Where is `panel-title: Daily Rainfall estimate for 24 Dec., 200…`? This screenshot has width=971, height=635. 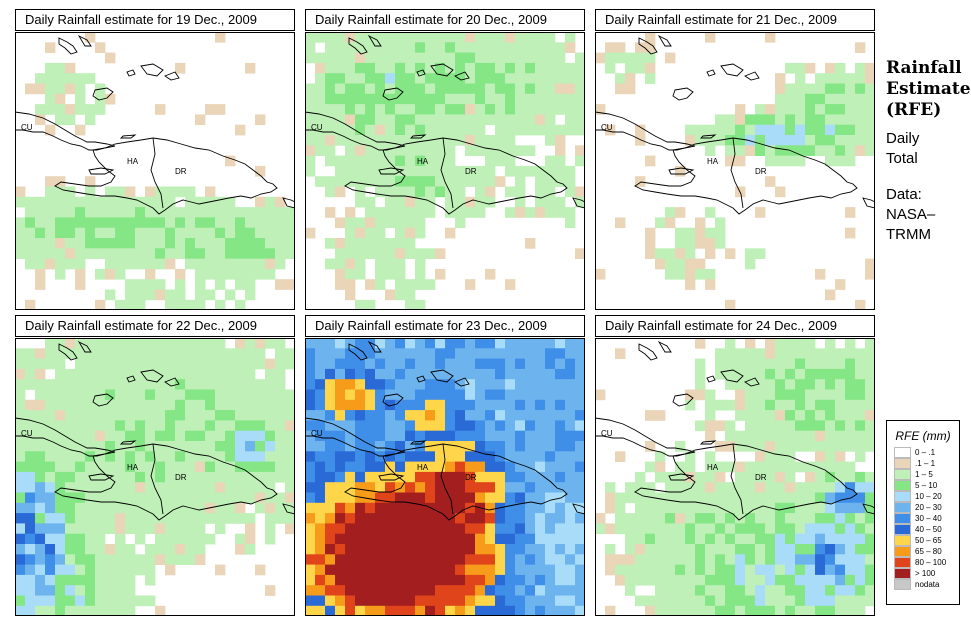
panel-title: Daily Rainfall estimate for 24 Dec., 200… is located at coordinates (735, 326).